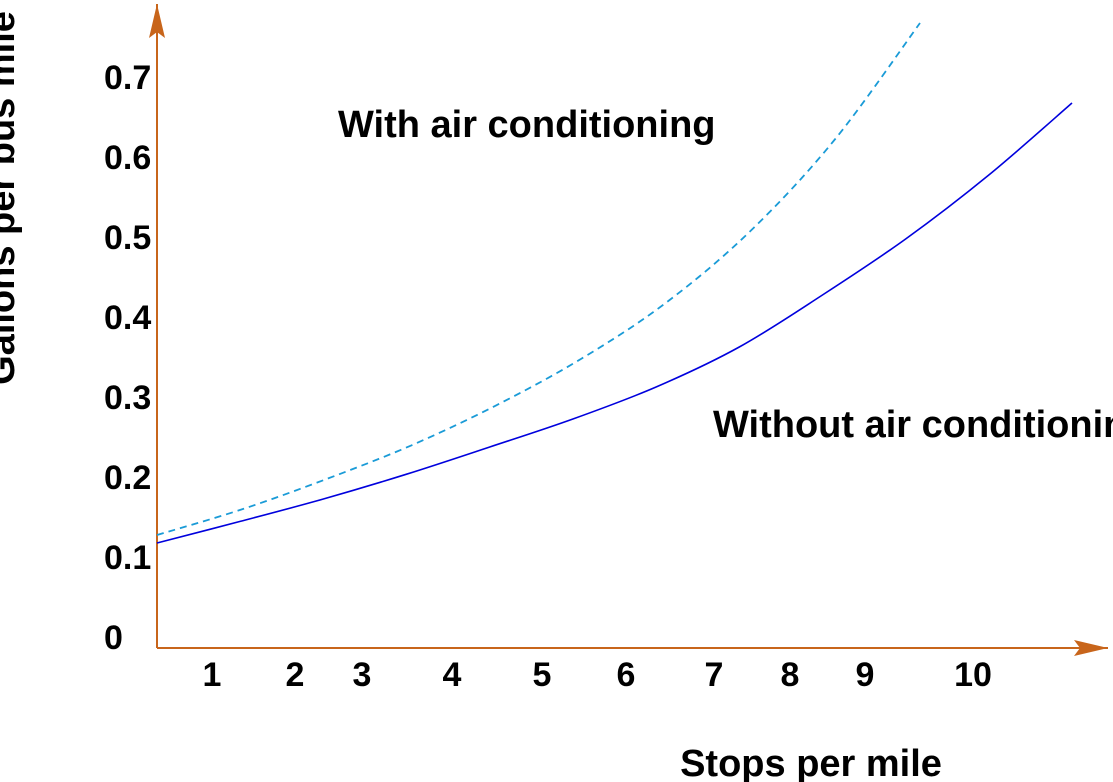 The height and width of the screenshot is (782, 1113). I want to click on y-tick-label: 0.7, so click(127, 78).